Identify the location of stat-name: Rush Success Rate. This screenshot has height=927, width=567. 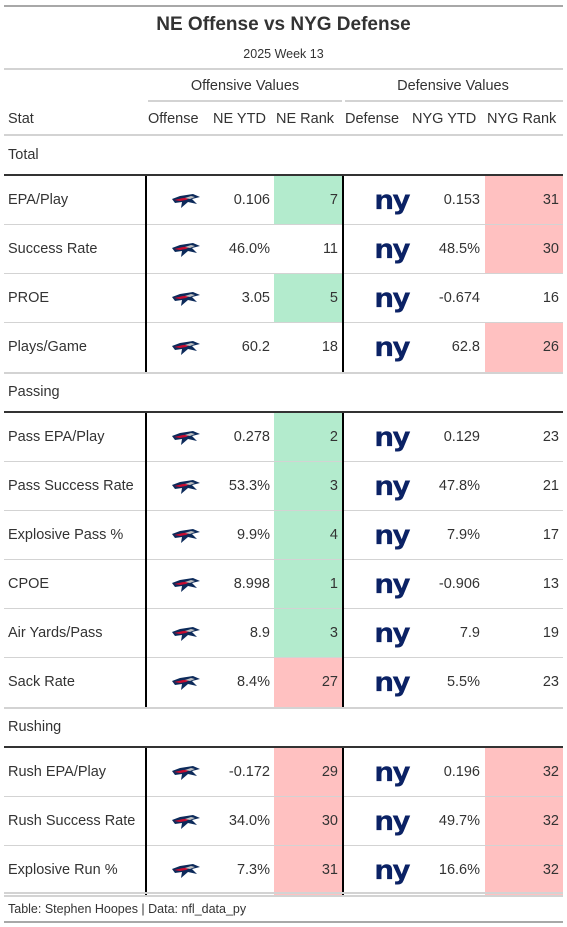
(72, 821).